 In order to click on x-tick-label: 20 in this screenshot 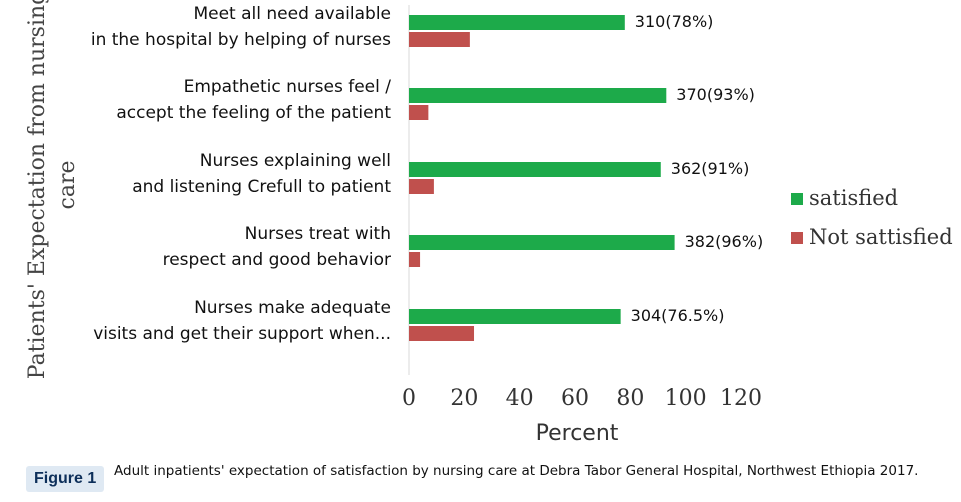, I will do `click(464, 398)`.